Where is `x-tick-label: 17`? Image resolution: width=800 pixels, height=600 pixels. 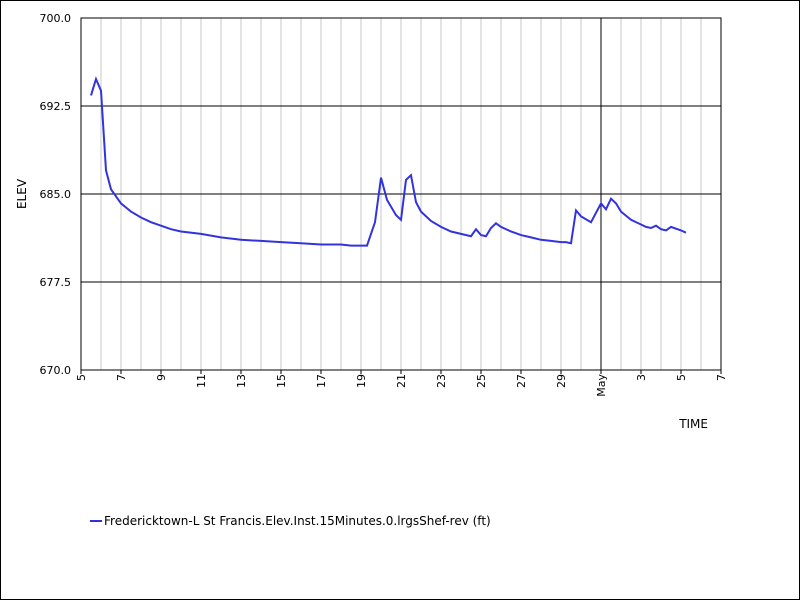 x-tick-label: 17 is located at coordinates (321, 381).